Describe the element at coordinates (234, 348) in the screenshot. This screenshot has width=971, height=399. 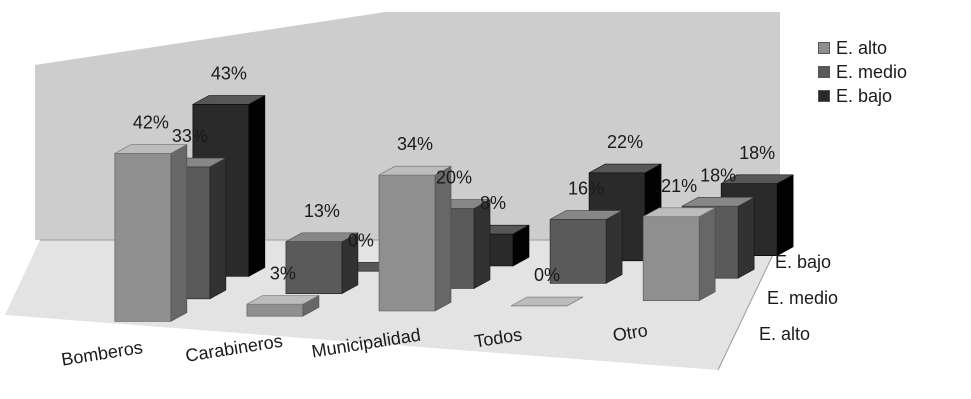
I see `category-label-carabineros: Carabineros` at that location.